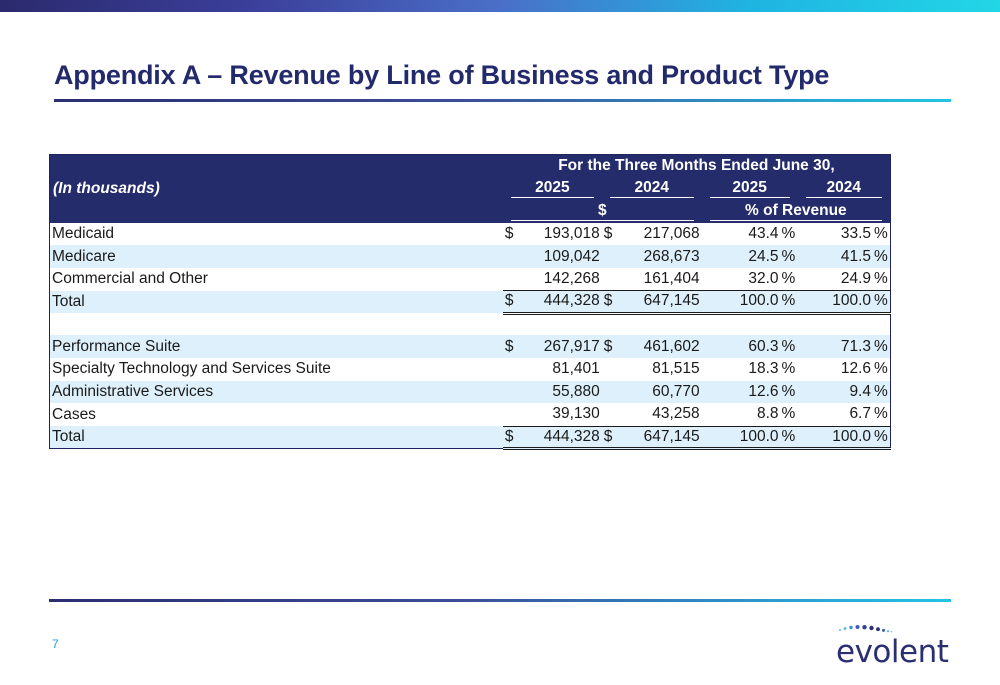 The width and height of the screenshot is (1000, 685). Describe the element at coordinates (602, 211) in the screenshot. I see `group-header-dollar: $` at that location.